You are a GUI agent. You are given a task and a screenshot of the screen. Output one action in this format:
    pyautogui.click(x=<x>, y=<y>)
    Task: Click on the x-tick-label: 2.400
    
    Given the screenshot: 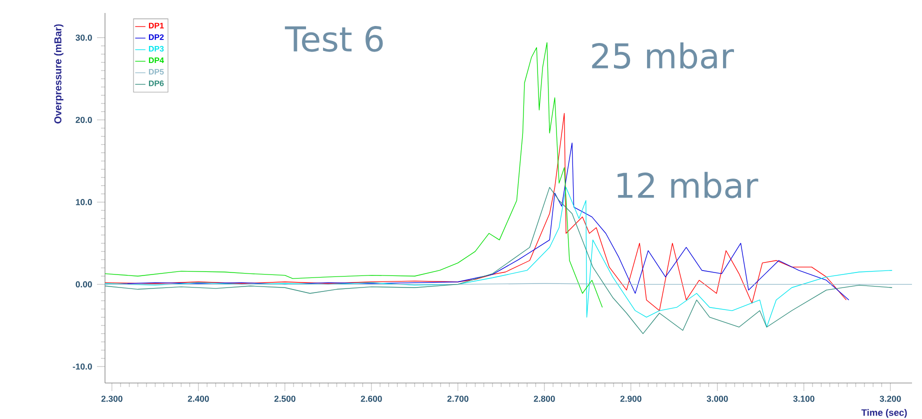 What is the action you would take?
    pyautogui.click(x=198, y=399)
    